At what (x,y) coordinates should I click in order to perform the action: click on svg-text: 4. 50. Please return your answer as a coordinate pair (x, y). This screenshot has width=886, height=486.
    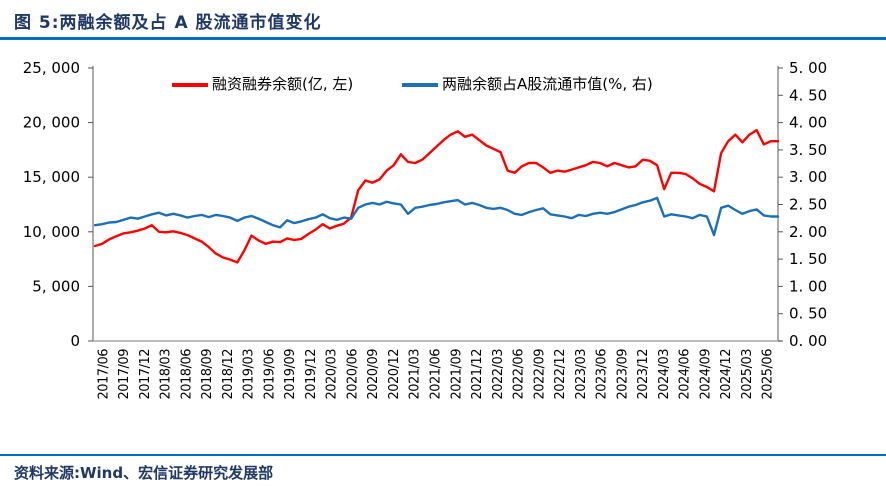
    Looking at the image, I should click on (808, 95).